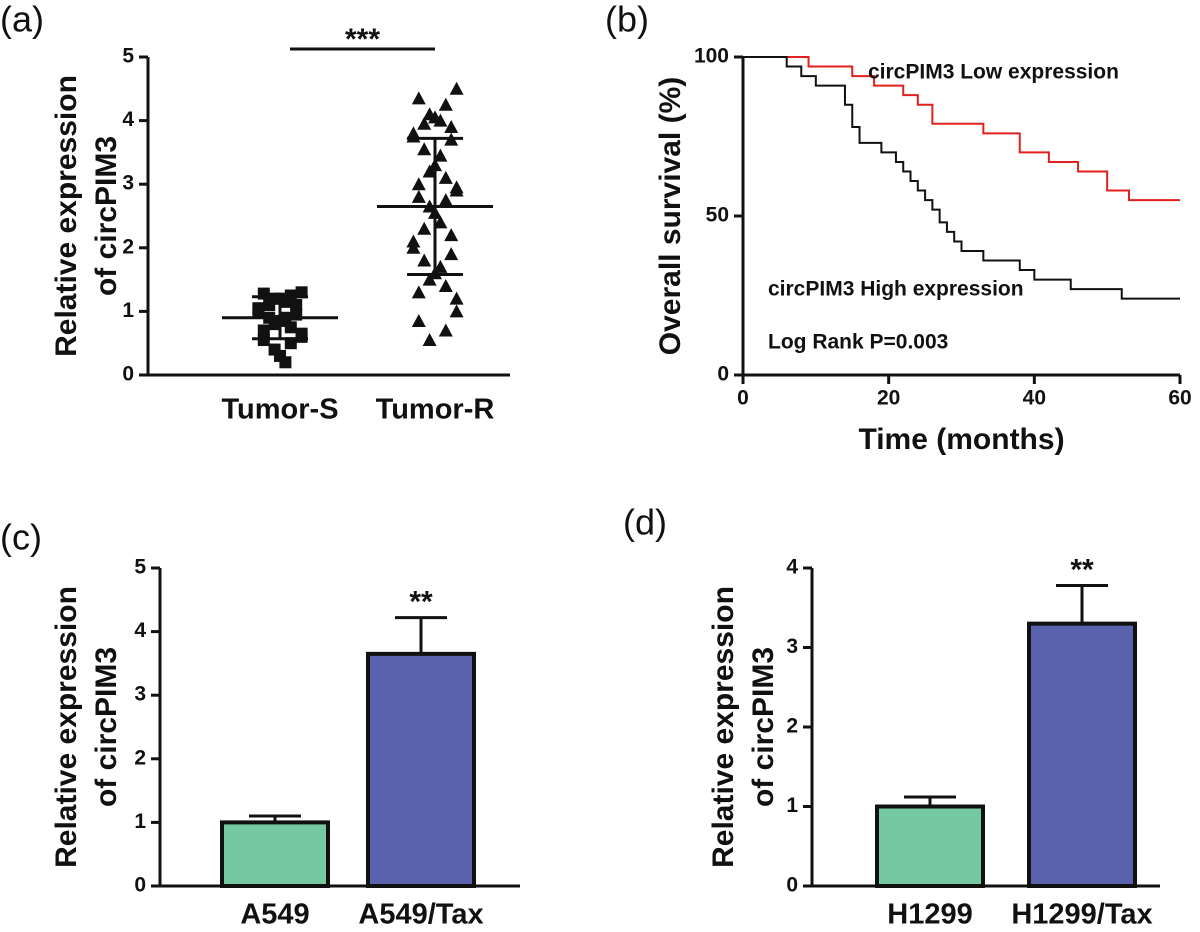  What do you see at coordinates (22, 20) in the screenshot?
I see `panel-label: (a)` at bounding box center [22, 20].